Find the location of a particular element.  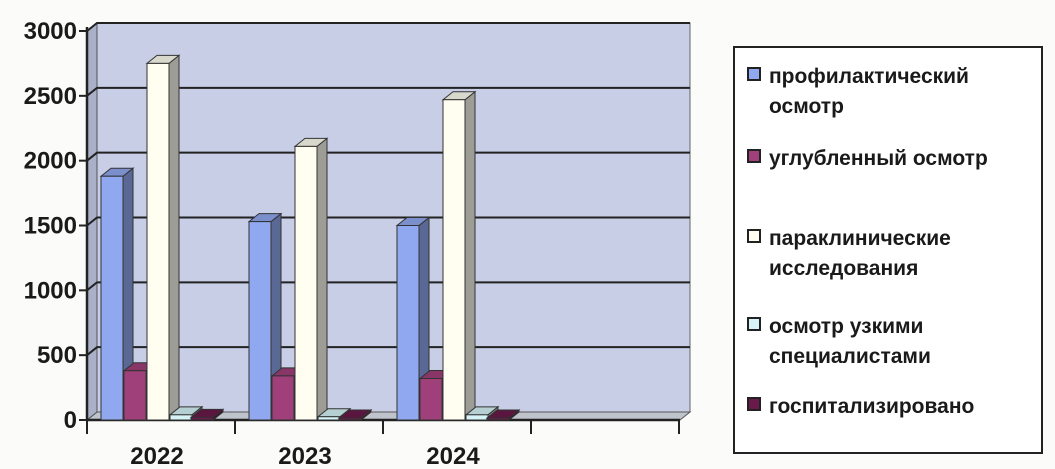

x-tick-label-2023: 2023 is located at coordinates (304, 456).